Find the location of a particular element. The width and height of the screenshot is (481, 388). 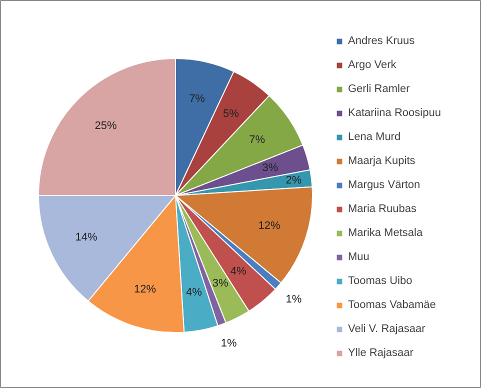

data-label: 2% is located at coordinates (294, 180).